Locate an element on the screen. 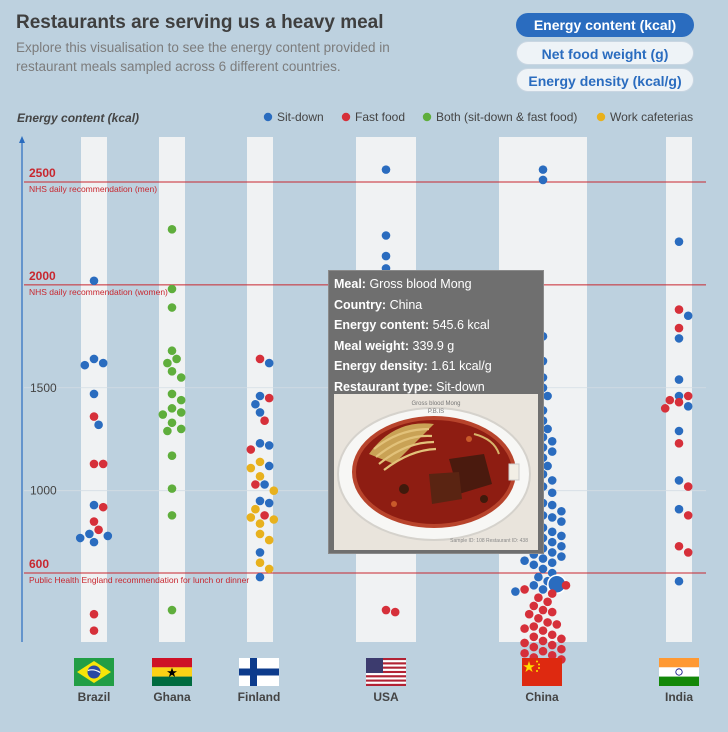 This screenshot has height=732, width=728. tooltip-density-value: 1.61 kcal/g is located at coordinates (461, 366).